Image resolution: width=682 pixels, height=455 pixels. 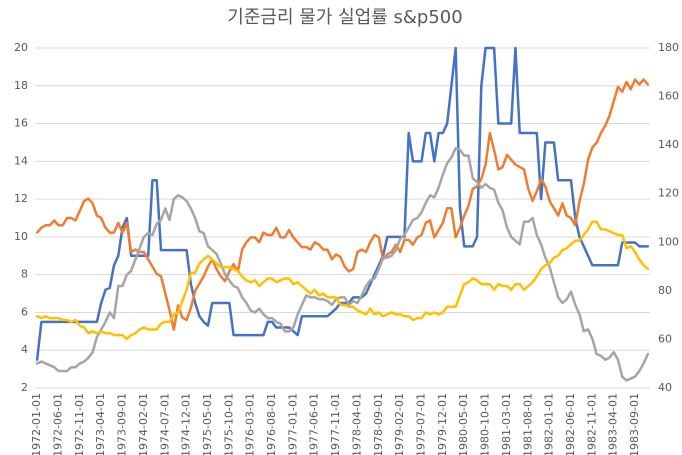 What do you see at coordinates (36, 424) in the screenshot?
I see `x-tick-label: 1972-01-01` at bounding box center [36, 424].